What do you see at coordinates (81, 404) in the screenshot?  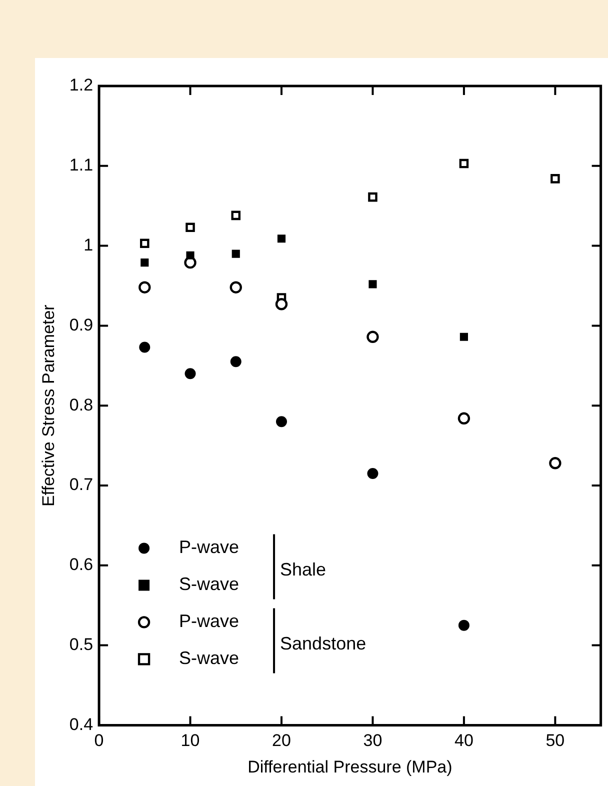 I see `y-tick-label: 0.8` at bounding box center [81, 404].